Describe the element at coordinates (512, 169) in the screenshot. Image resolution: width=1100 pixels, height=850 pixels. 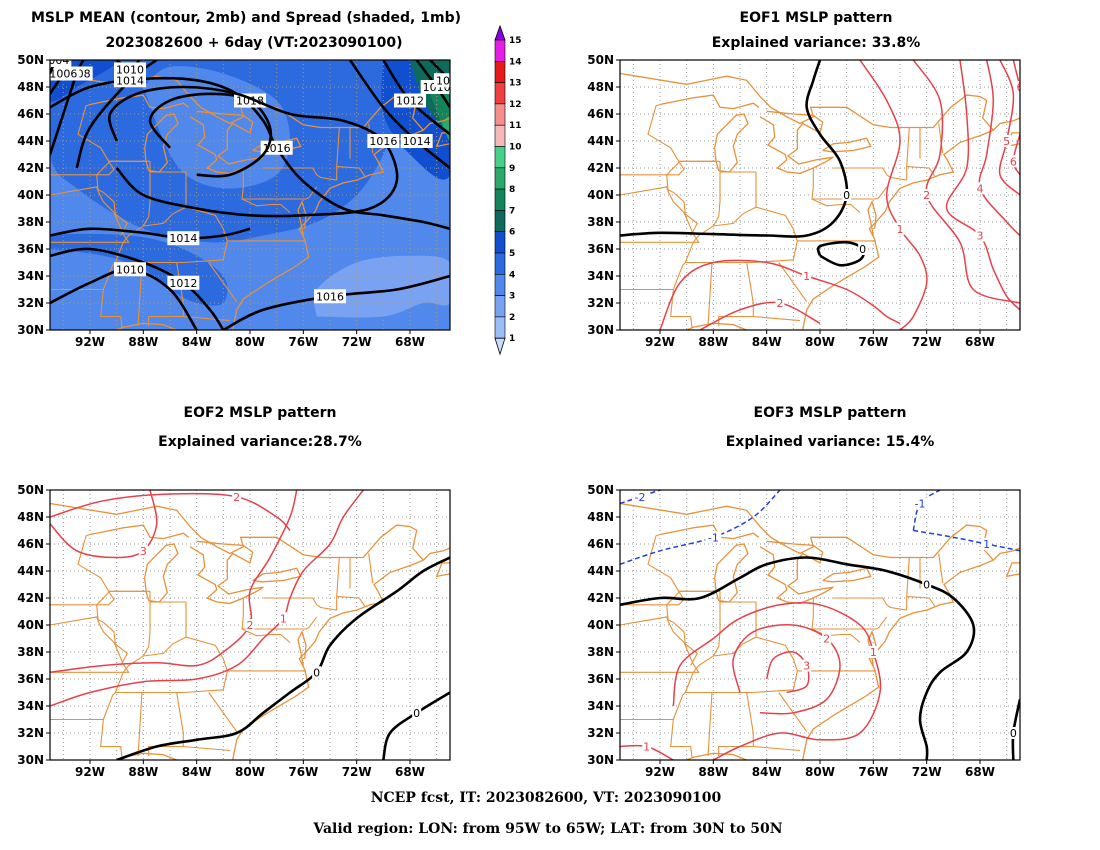
I see `colorbar-level-label: 9` at that location.